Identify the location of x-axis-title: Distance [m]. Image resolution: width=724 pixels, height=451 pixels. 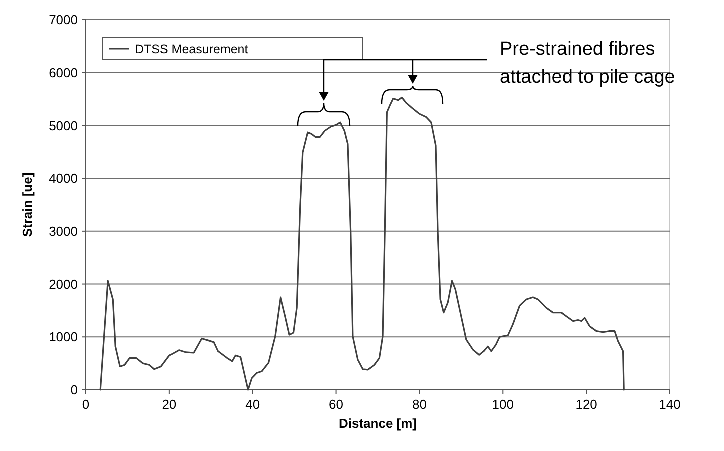
(378, 423).